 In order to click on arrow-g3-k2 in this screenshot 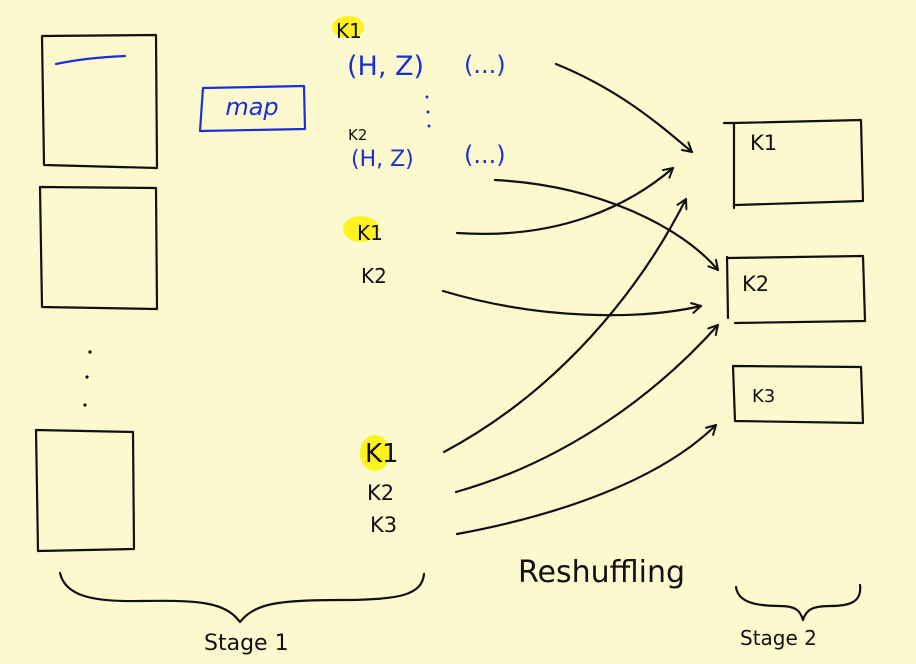, I will do `click(587, 408)`.